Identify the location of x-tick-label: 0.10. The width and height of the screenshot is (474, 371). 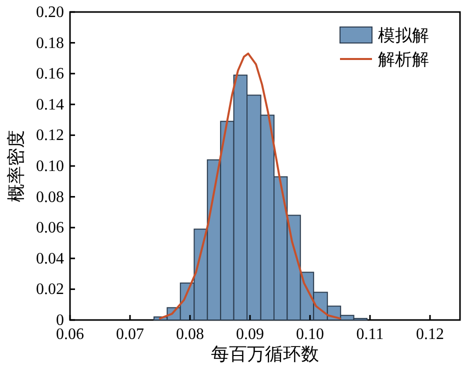
(310, 334).